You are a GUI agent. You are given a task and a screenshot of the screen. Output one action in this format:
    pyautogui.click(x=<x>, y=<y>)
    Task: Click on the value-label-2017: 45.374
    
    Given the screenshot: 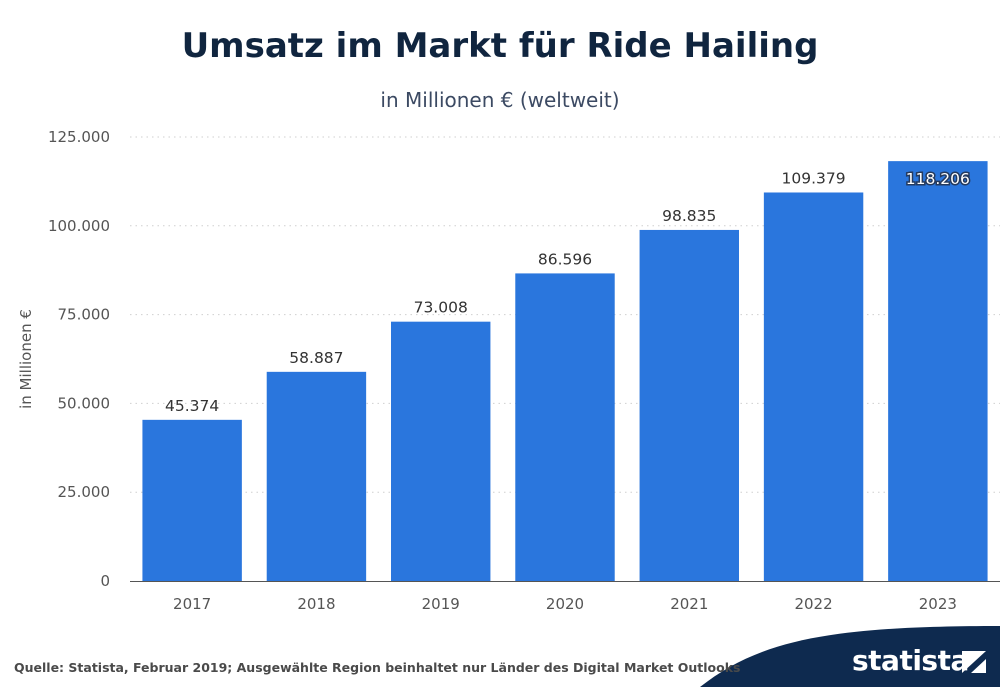 What is the action you would take?
    pyautogui.click(x=192, y=406)
    